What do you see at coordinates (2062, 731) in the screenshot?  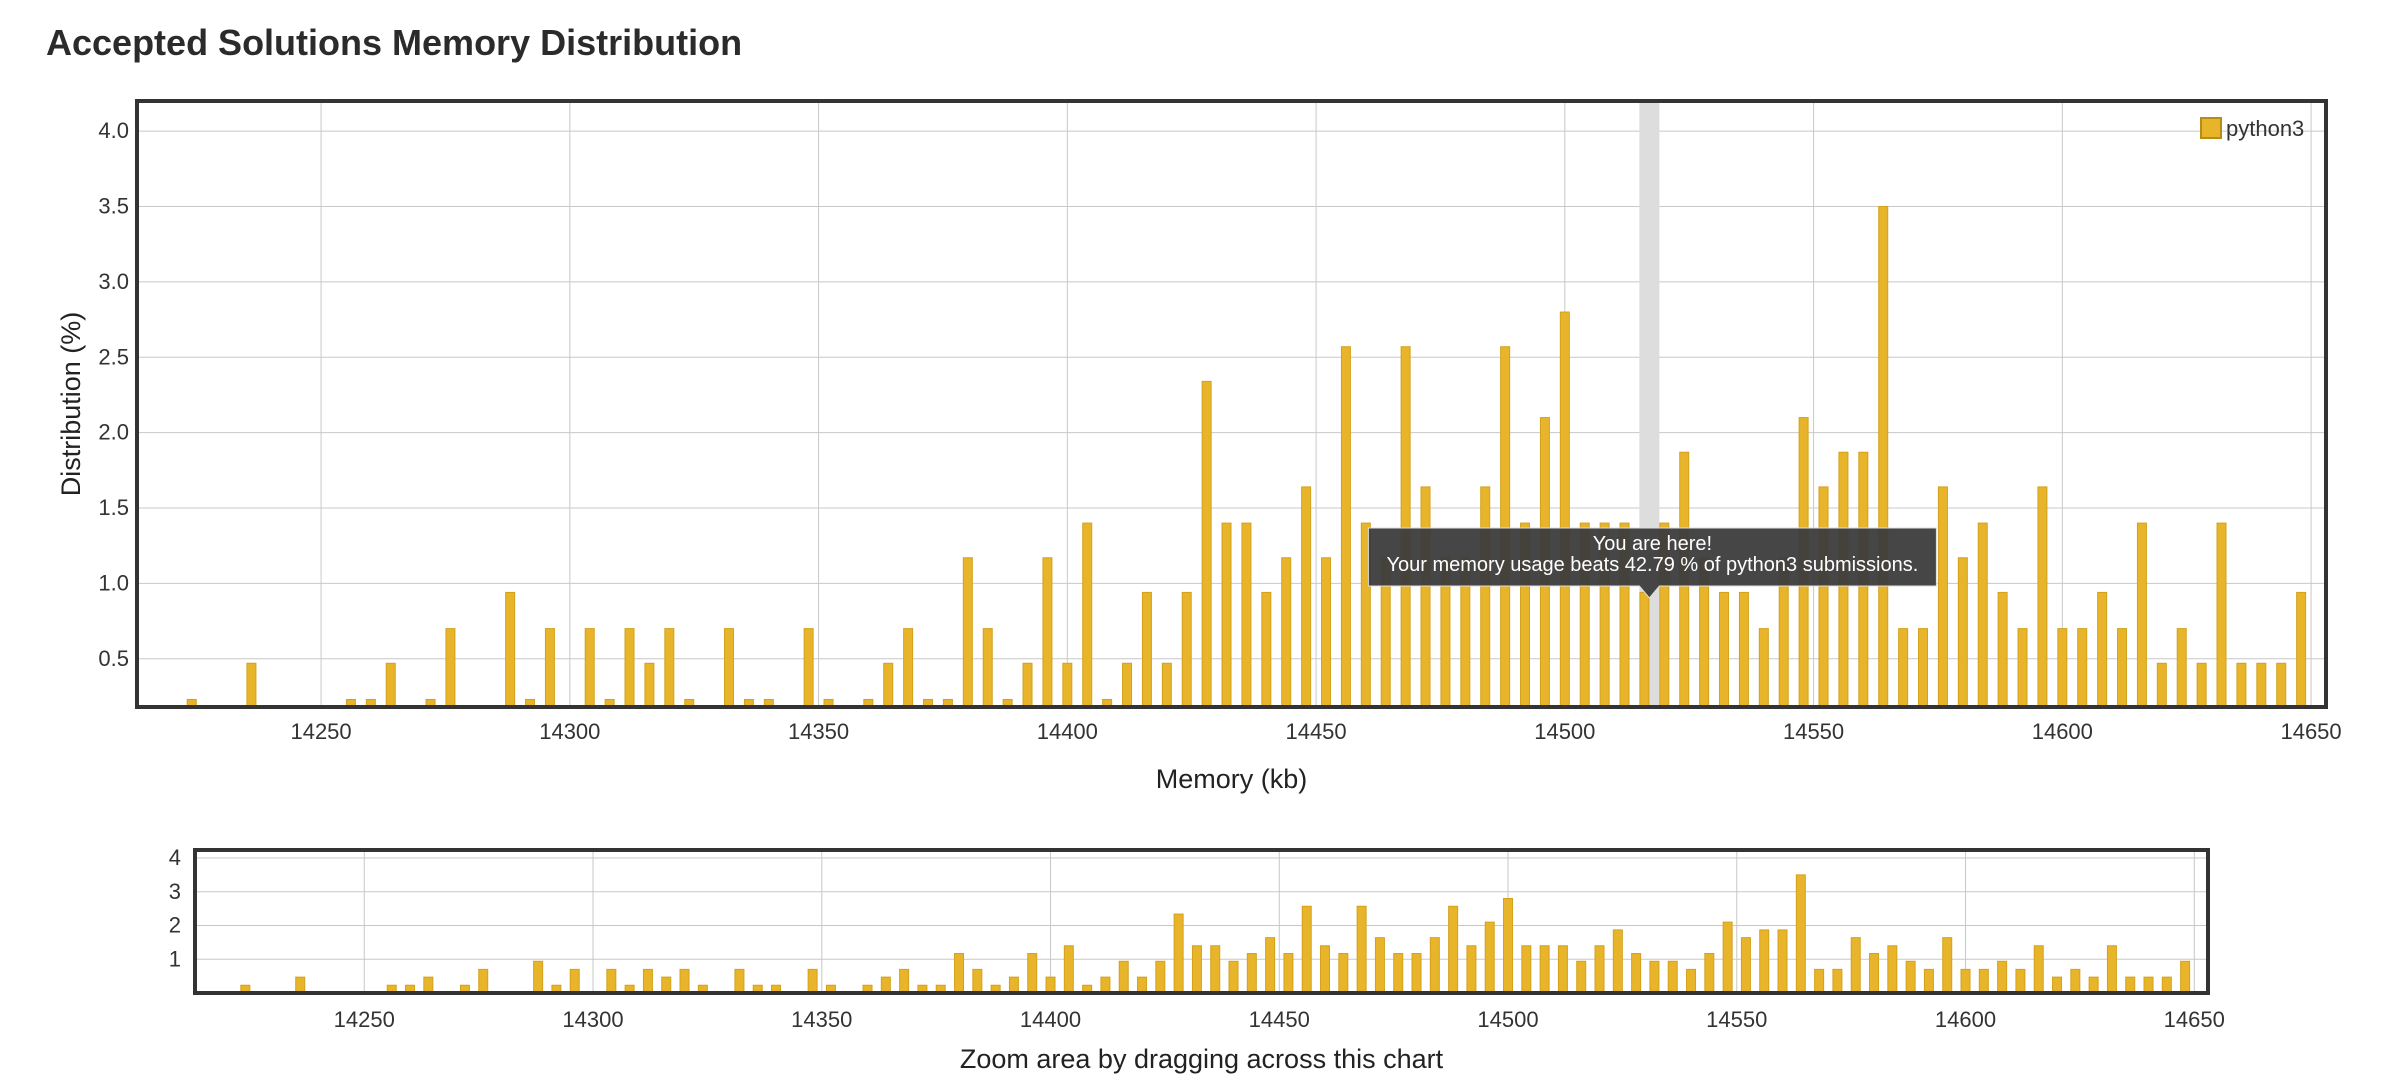 I see `x-tick-label: 14600` at bounding box center [2062, 731].